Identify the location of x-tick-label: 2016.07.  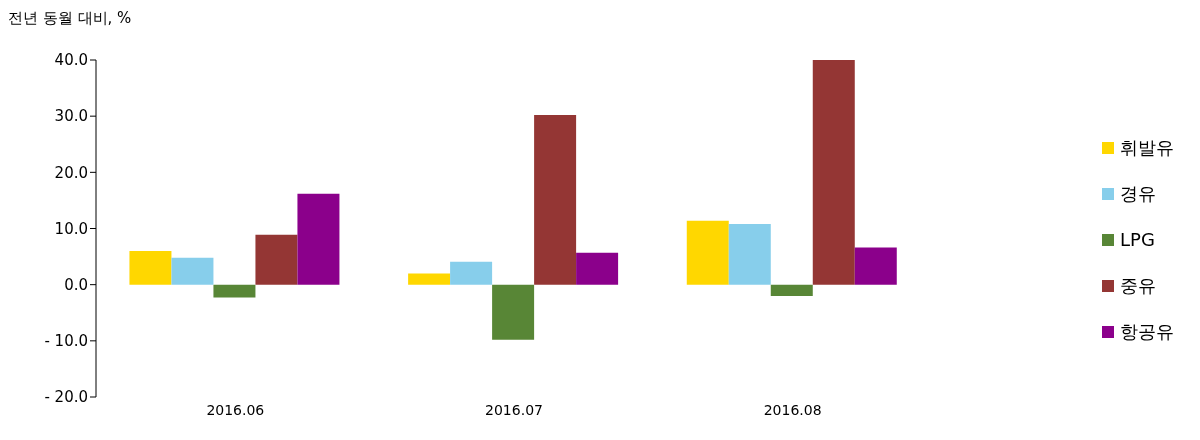
(514, 409).